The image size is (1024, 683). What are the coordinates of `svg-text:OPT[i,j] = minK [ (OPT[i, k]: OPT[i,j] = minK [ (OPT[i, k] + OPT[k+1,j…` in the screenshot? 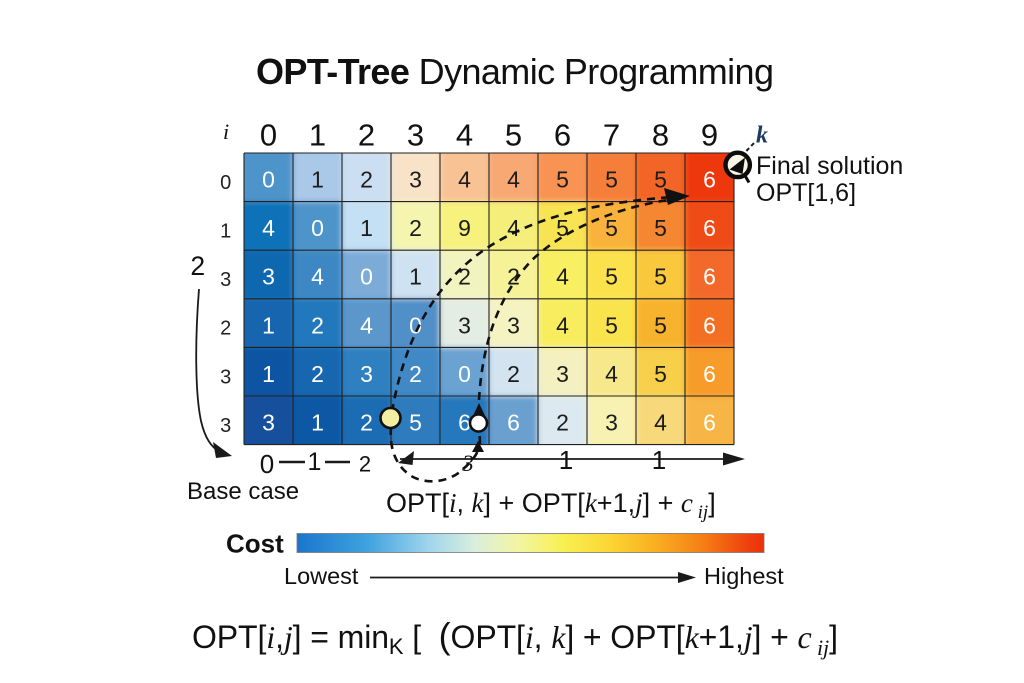 It's located at (515, 637).